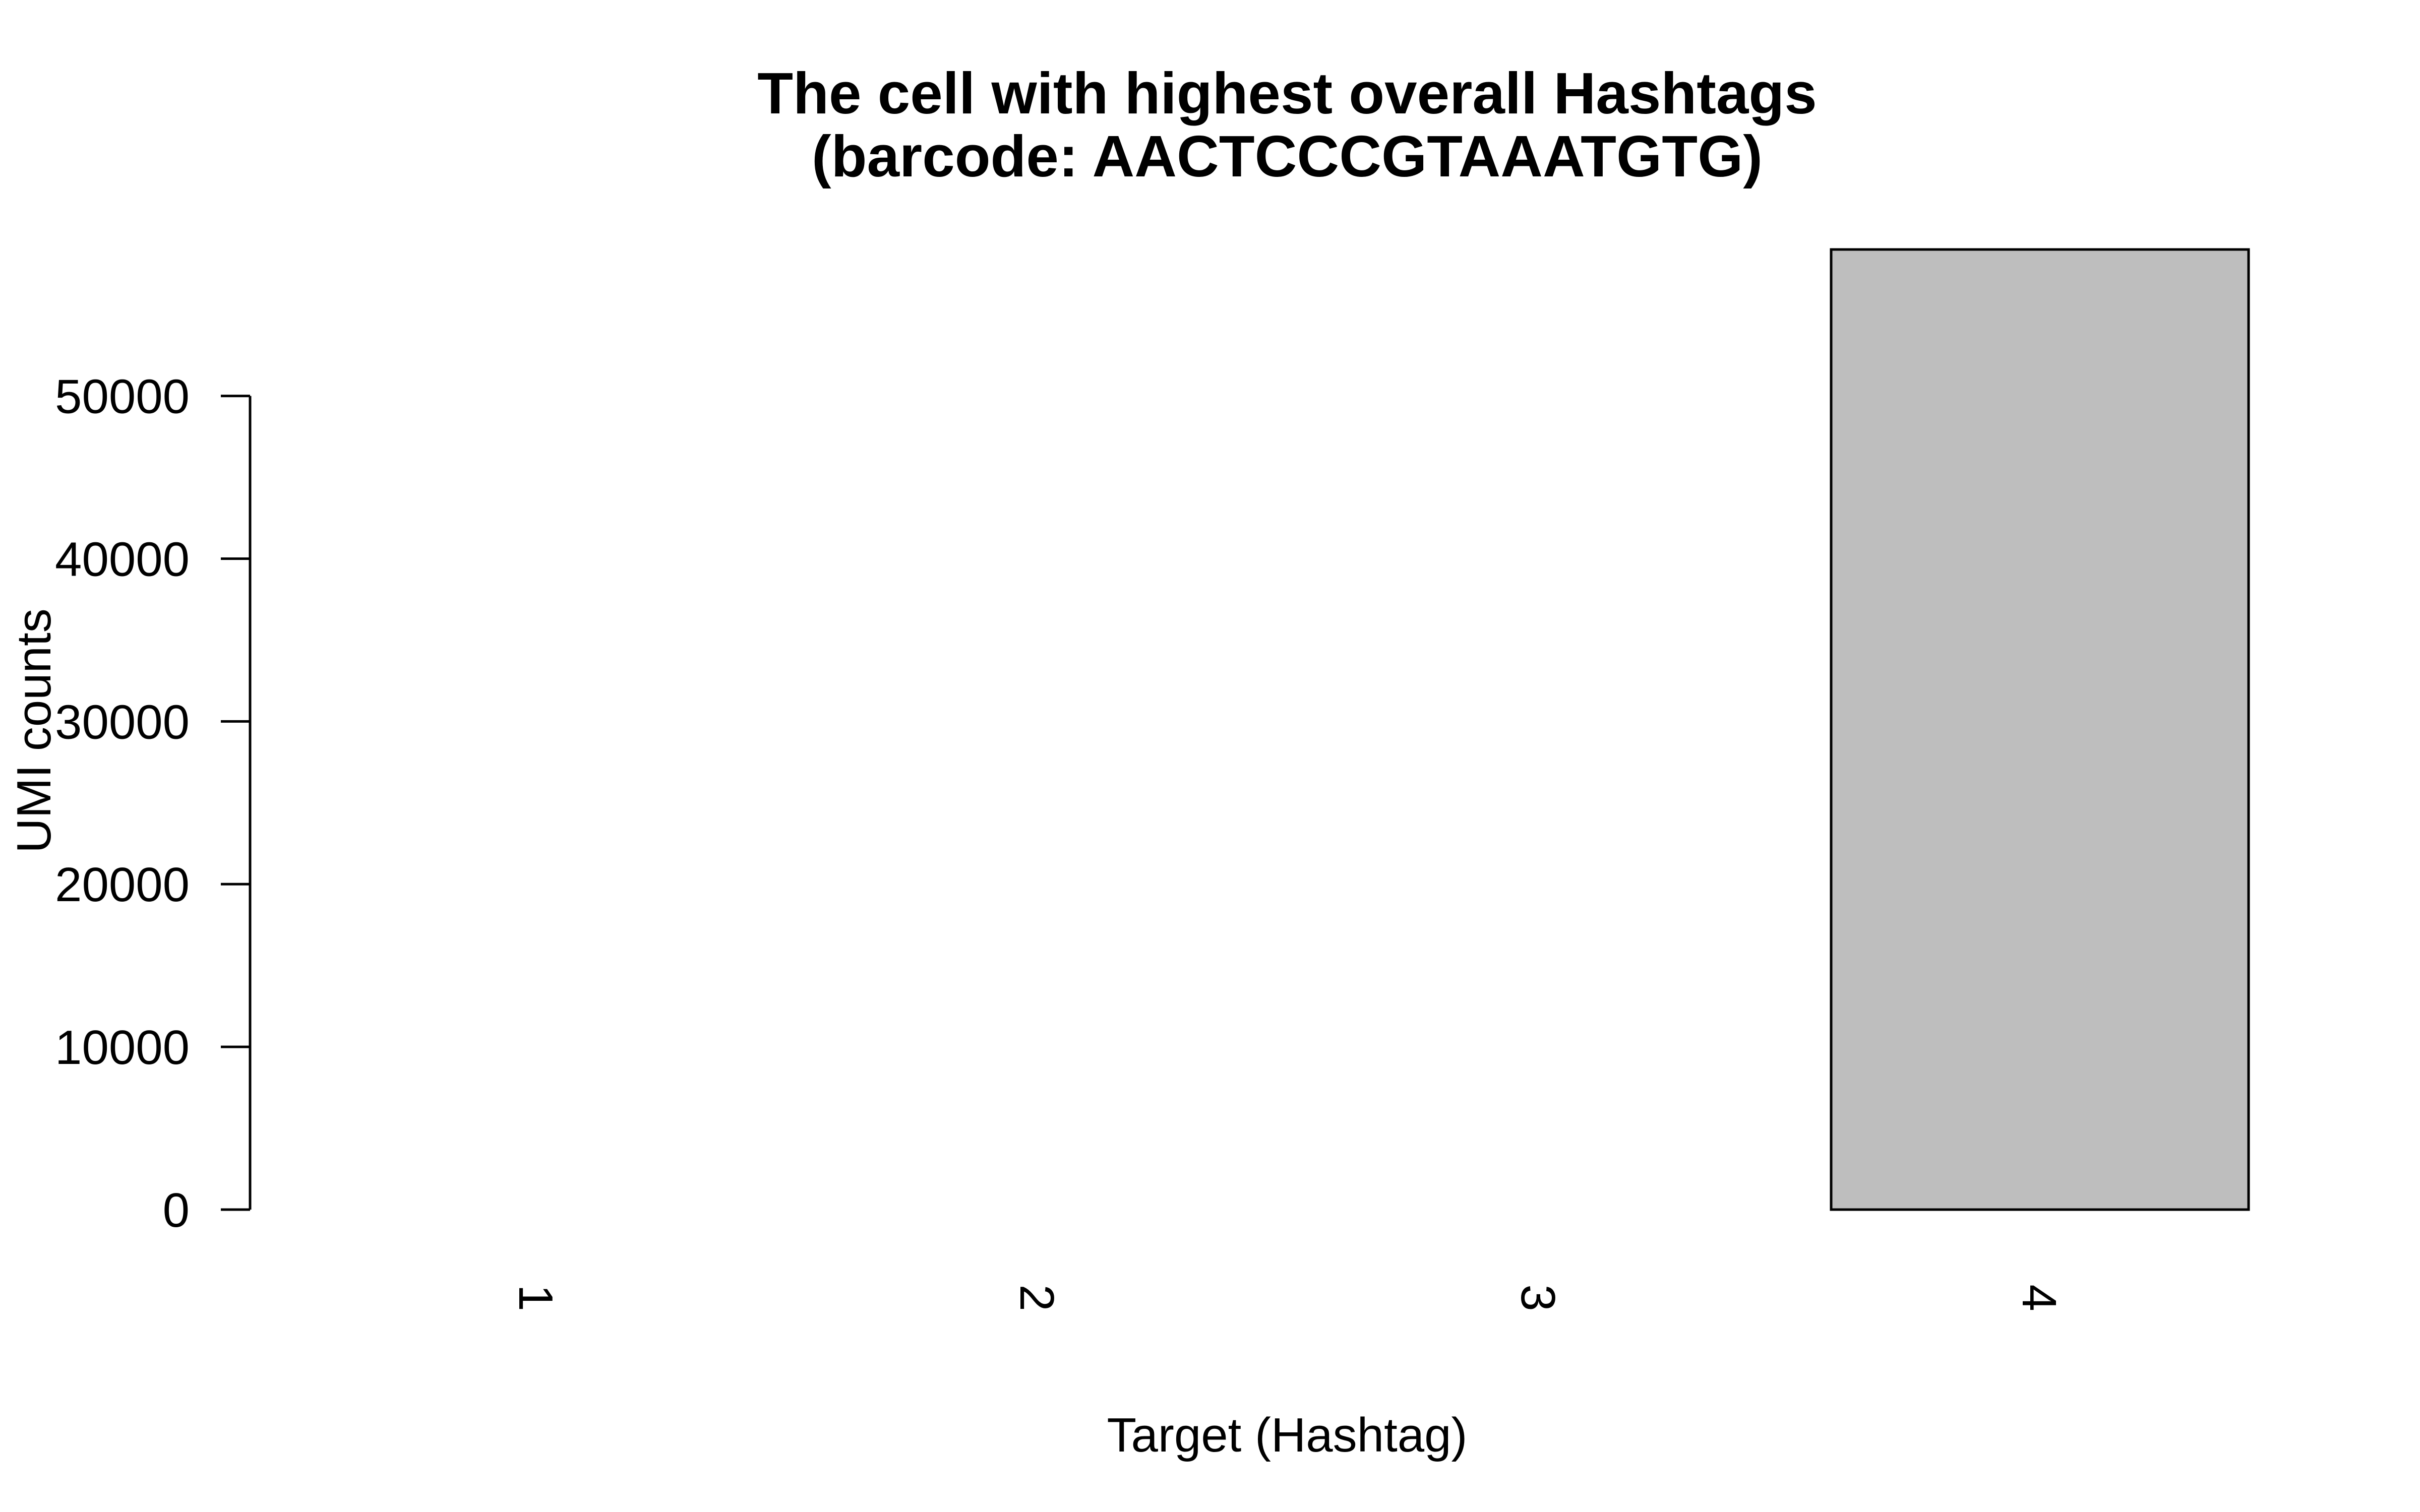 This screenshot has width=2420, height=1512. What do you see at coordinates (176, 1210) in the screenshot?
I see `y-tick-label: 0` at bounding box center [176, 1210].